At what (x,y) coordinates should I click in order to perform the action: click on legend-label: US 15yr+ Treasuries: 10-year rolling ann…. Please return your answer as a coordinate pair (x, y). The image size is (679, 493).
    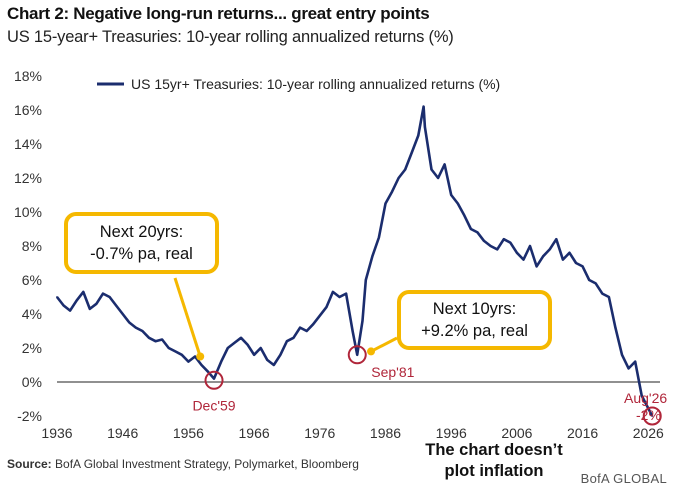
    Looking at the image, I should click on (315, 84).